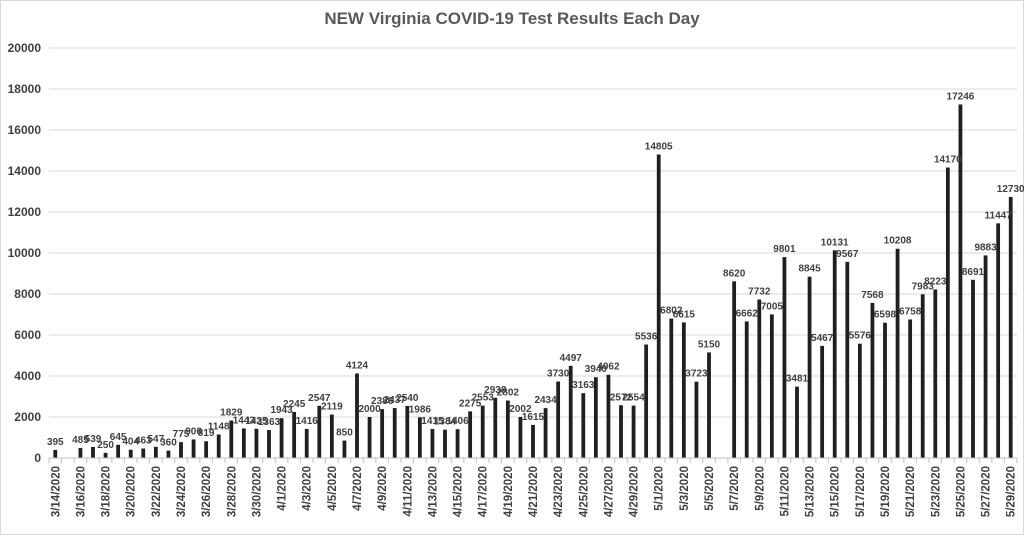 This screenshot has width=1024, height=536. Describe the element at coordinates (911, 491) in the screenshot. I see `x-tick-label: 5/21/2020` at that location.